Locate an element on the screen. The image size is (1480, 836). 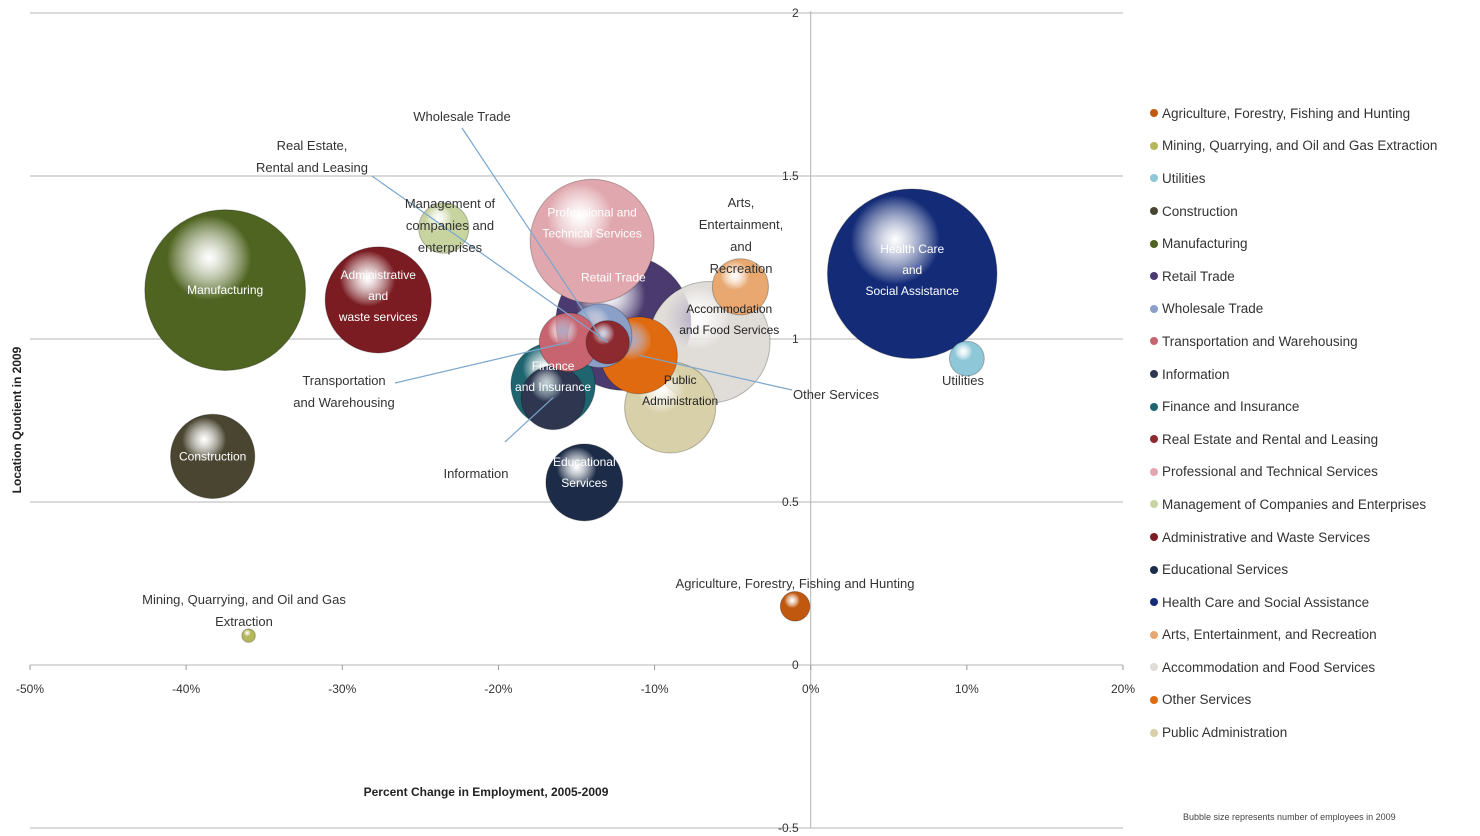
legend-label: Professional and Technical Services is located at coordinates (1270, 472).